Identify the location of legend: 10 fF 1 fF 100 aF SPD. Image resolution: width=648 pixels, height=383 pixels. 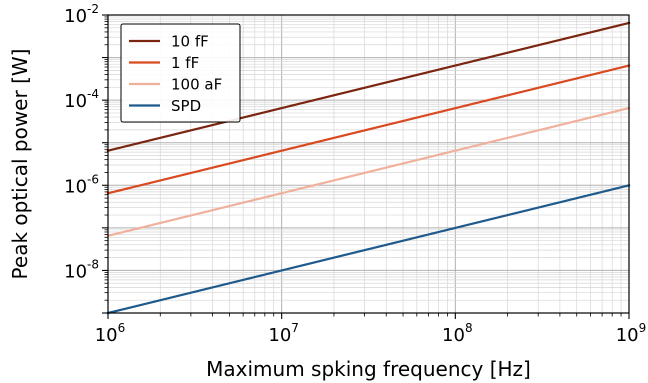
(180, 73).